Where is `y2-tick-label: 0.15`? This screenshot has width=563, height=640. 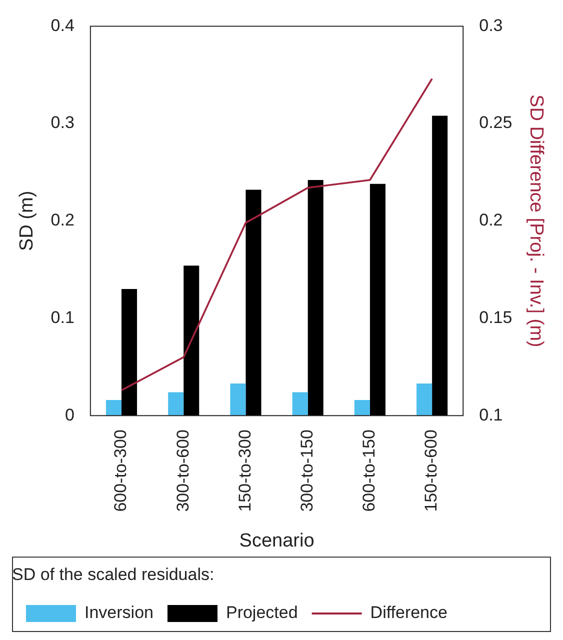 y2-tick-label: 0.15 is located at coordinates (495, 317).